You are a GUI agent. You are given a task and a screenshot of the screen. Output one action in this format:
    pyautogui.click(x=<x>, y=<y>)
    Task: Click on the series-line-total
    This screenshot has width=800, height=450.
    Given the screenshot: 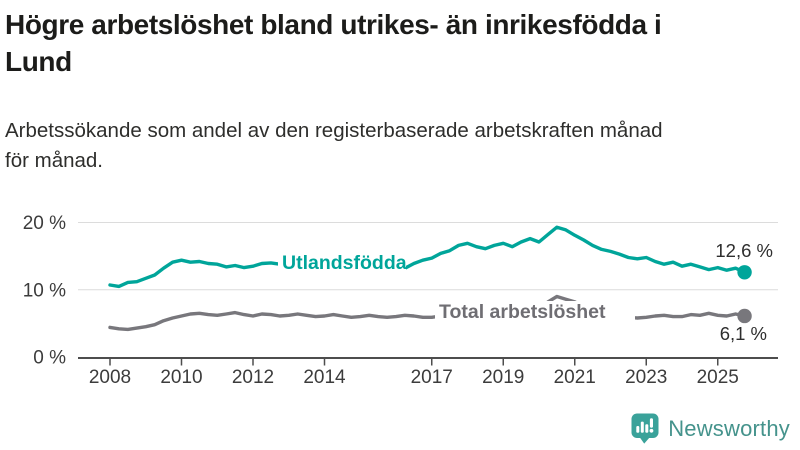 What is the action you would take?
    pyautogui.click(x=427, y=313)
    